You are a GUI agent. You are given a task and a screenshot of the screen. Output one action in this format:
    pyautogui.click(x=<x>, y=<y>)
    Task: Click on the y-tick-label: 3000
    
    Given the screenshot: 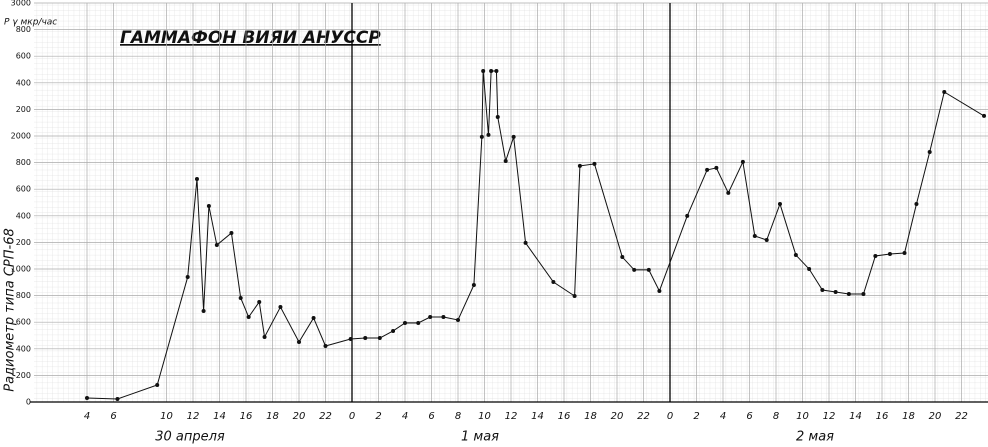 What is the action you would take?
    pyautogui.click(x=21, y=4)
    